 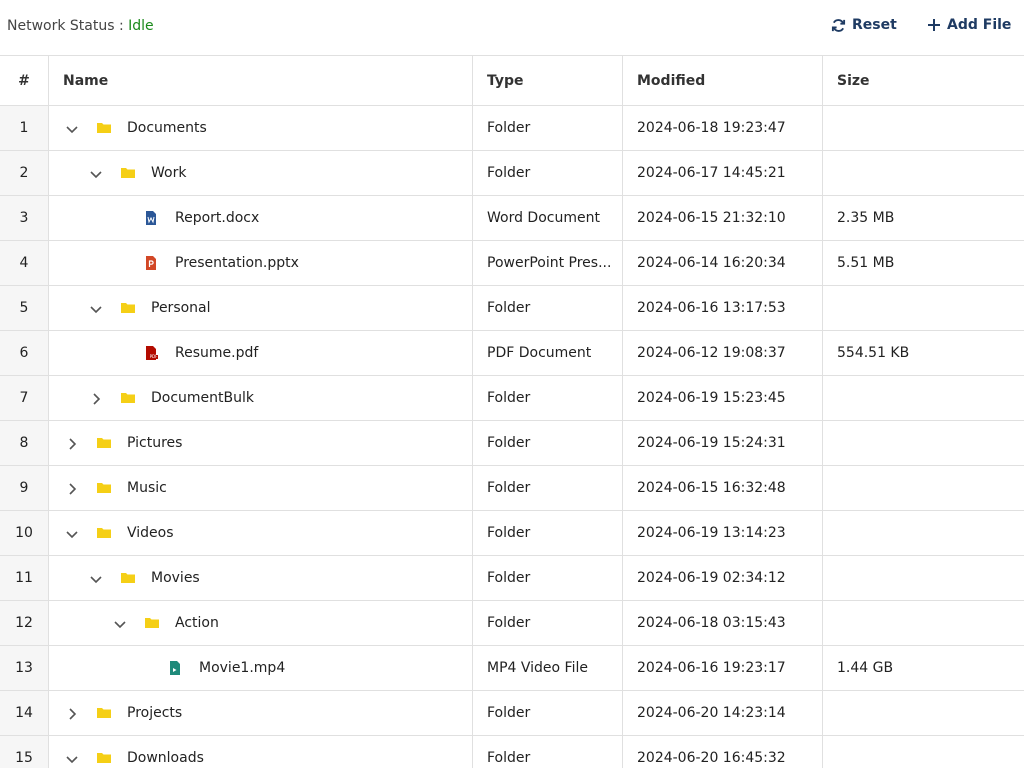 What do you see at coordinates (723, 398) in the screenshot?
I see `modified-cell: 2024-06-19 15:23:45` at bounding box center [723, 398].